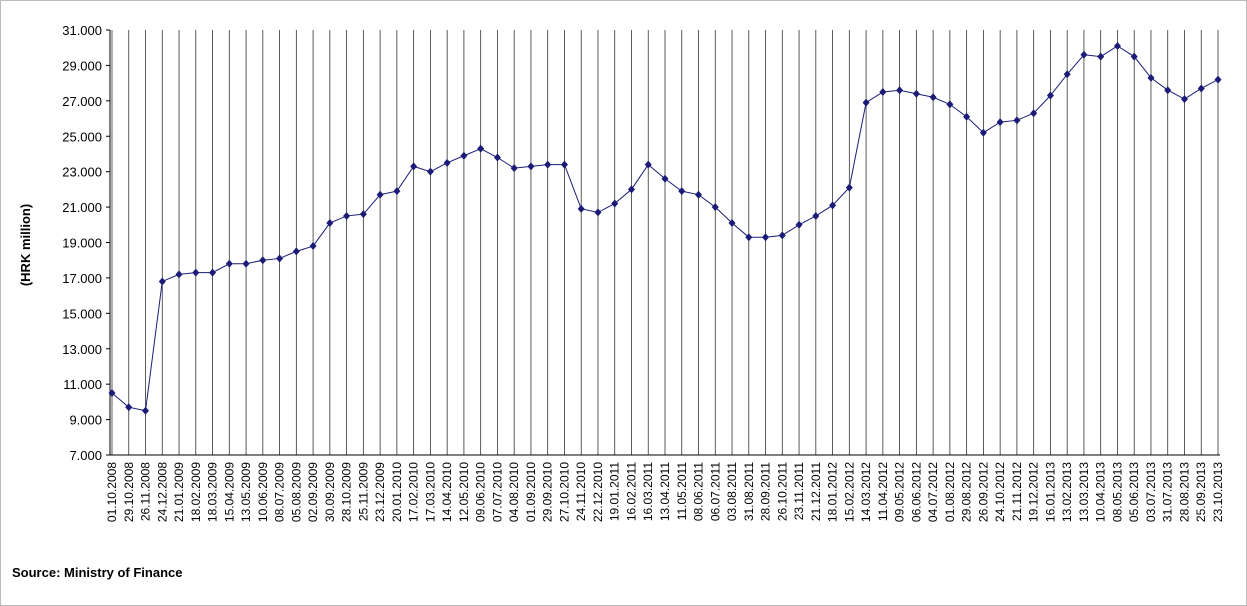 This screenshot has height=606, width=1247. Describe the element at coordinates (497, 492) in the screenshot. I see `x-tick-label: 07.07.2010` at that location.